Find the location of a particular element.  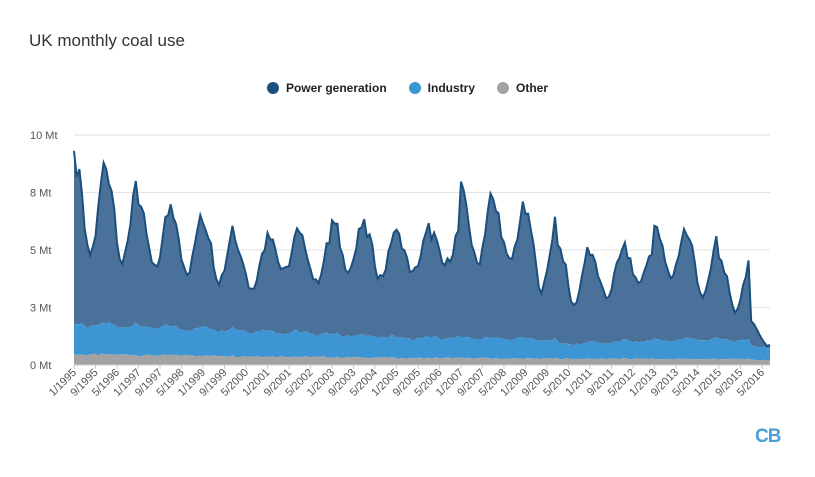

y-tick-label: 10 Mt is located at coordinates (44, 136).